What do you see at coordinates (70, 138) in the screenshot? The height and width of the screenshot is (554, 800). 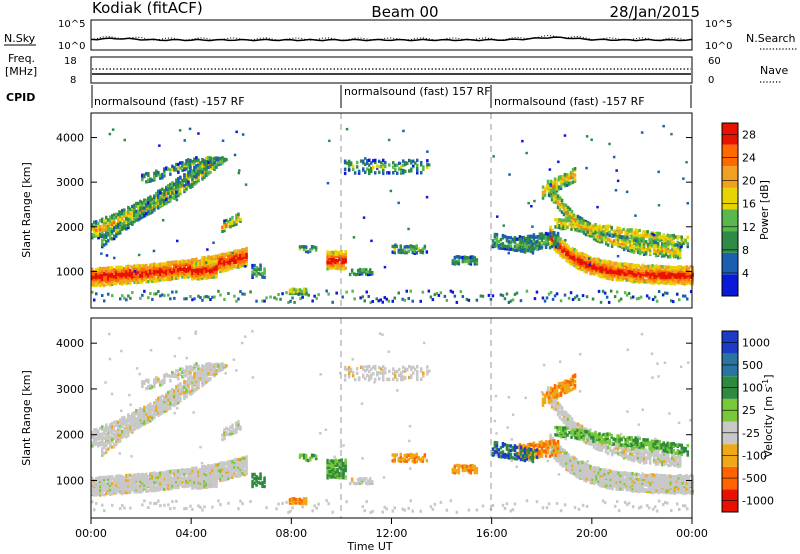 I see `y-tick-label: 4000` at bounding box center [70, 138].